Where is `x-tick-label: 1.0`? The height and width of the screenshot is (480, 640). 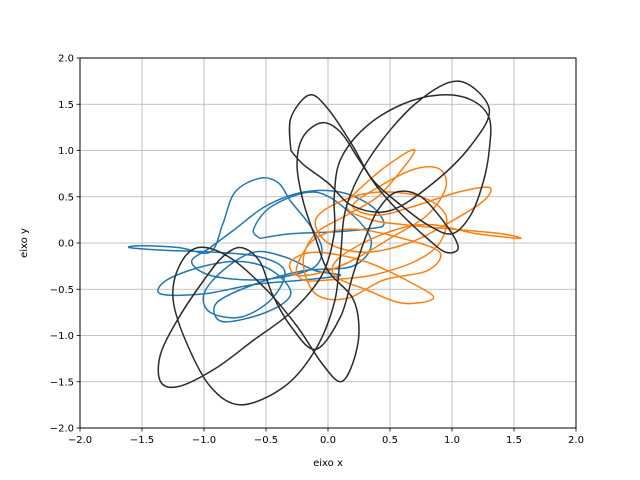 x-tick-label: 1.0 is located at coordinates (452, 440).